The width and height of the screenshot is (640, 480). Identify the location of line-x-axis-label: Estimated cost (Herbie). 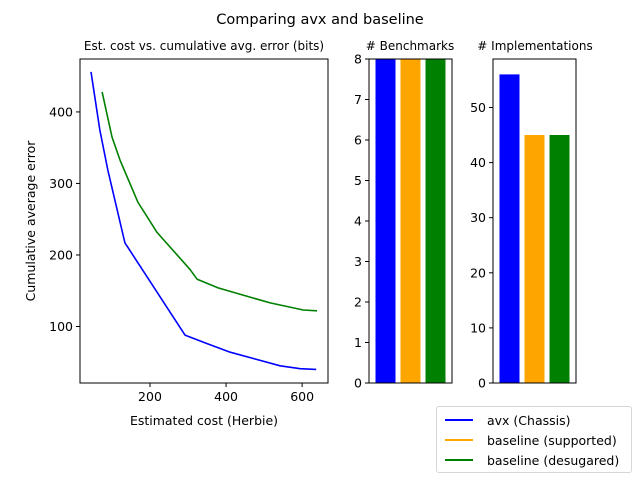
(204, 420).